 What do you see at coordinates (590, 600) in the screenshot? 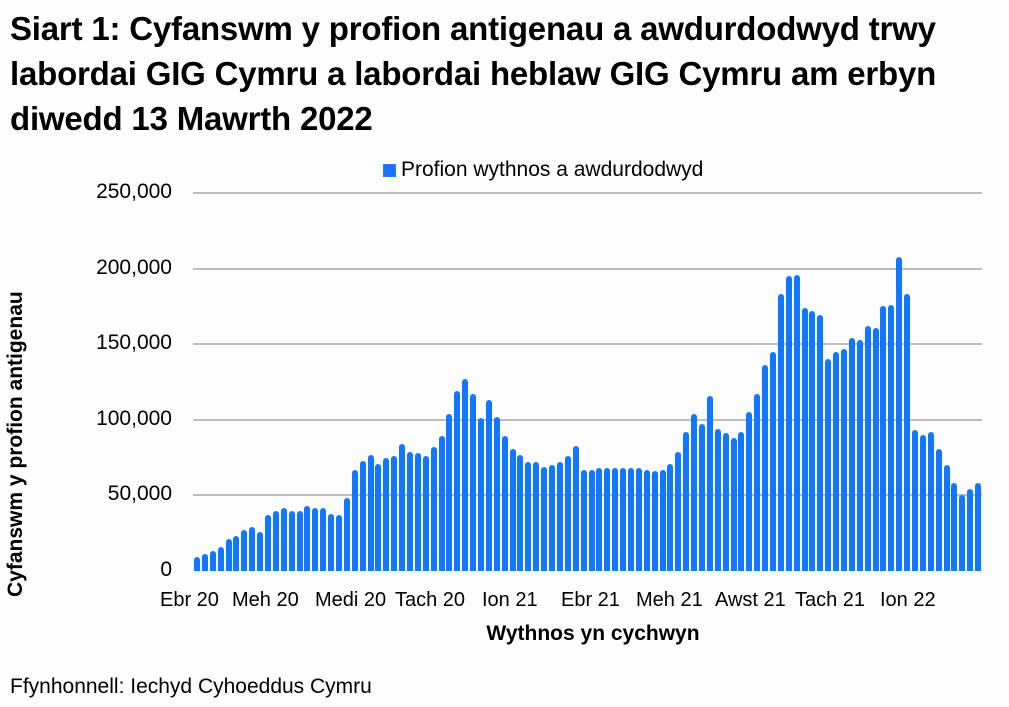
I see `x-tick-label: Ebr 21` at bounding box center [590, 600].